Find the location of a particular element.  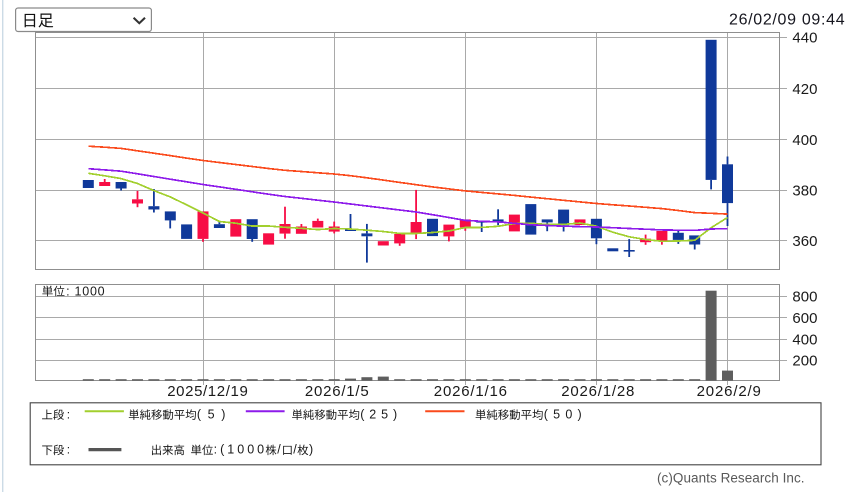

svg-text: :(1000 is located at coordinates (239, 450).